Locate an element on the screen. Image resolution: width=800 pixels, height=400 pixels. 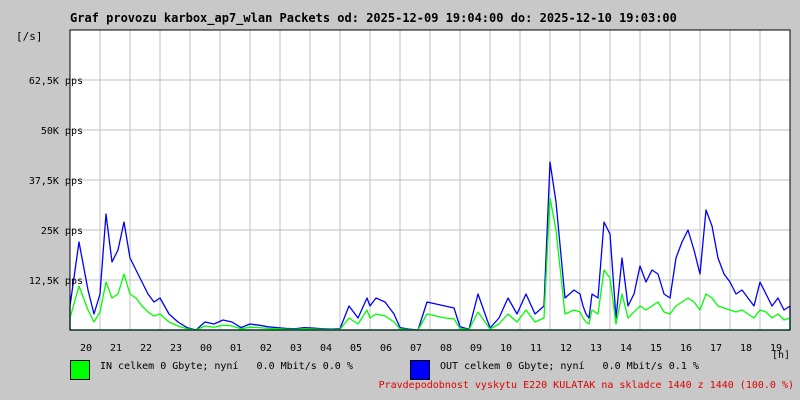
x-tick-label: 03 is located at coordinates (296, 348).